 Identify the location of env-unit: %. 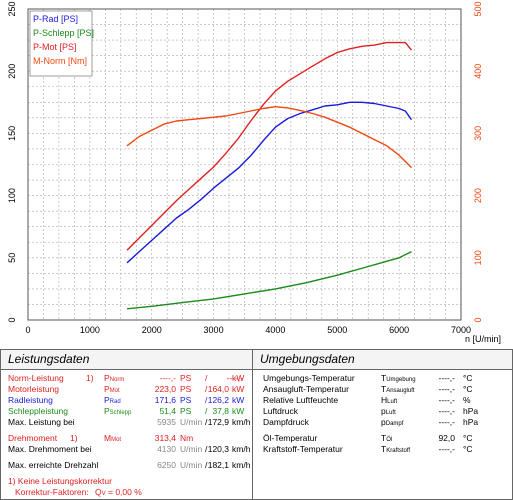
(467, 400).